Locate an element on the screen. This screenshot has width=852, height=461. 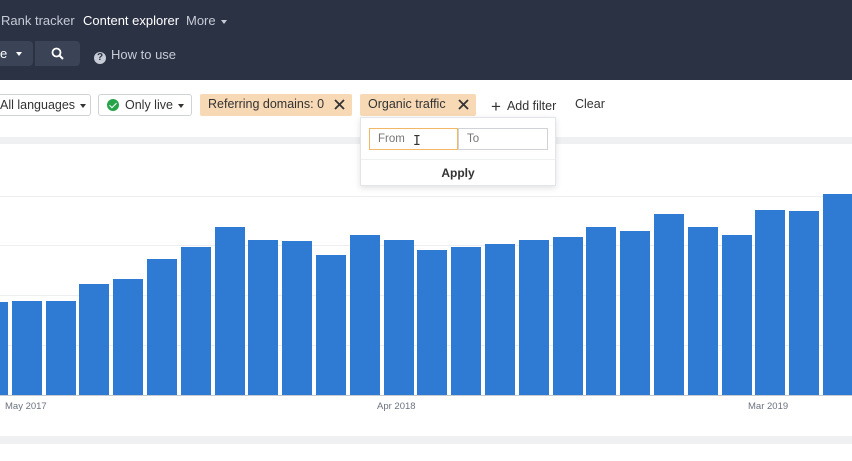
nav-more-label: More is located at coordinates (201, 20).